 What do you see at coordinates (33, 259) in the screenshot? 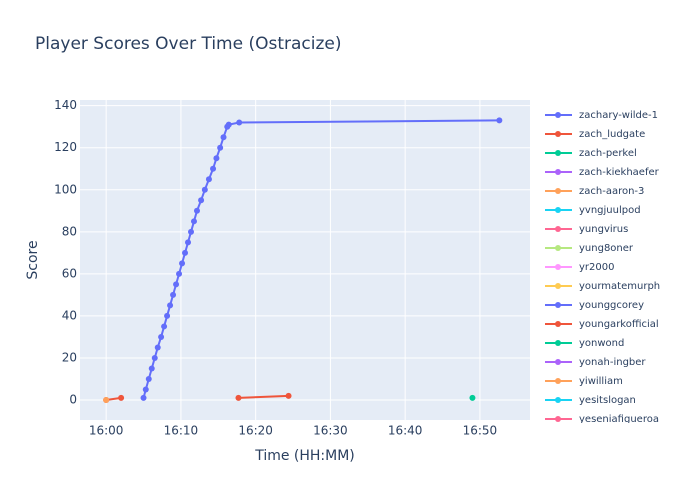
I see `y-axis-title: Score` at bounding box center [33, 259].